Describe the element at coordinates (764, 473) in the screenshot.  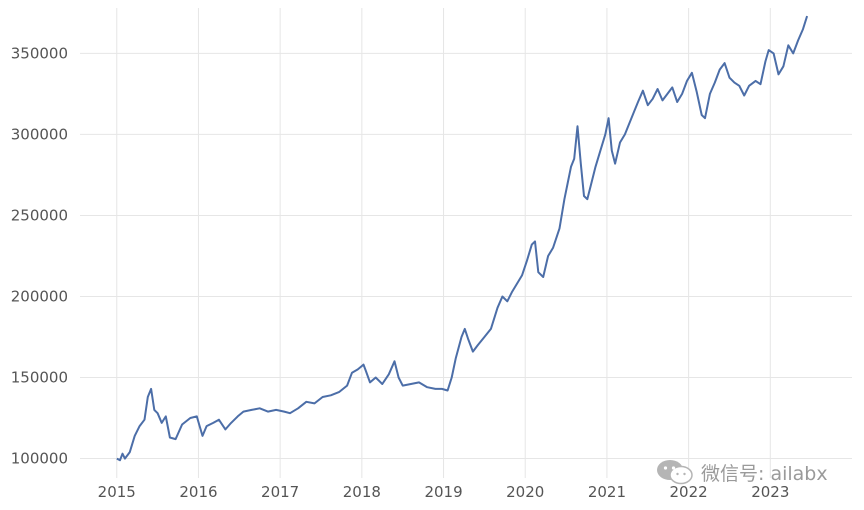
I see `watermark-text: 微信号: ailabx` at that location.